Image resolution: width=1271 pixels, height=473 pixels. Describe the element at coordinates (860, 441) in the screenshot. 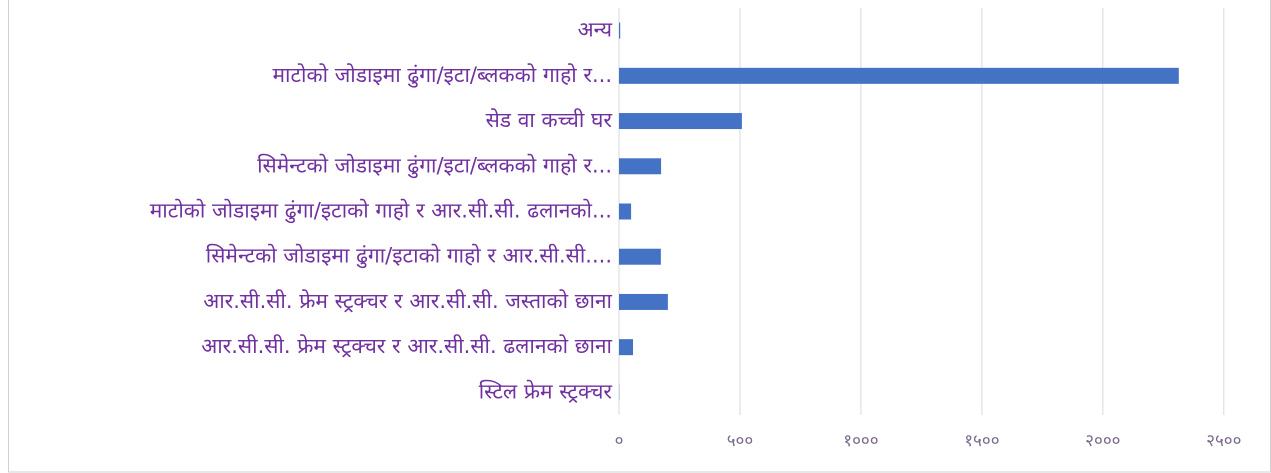

I see `x-tick-label: १०००` at that location.